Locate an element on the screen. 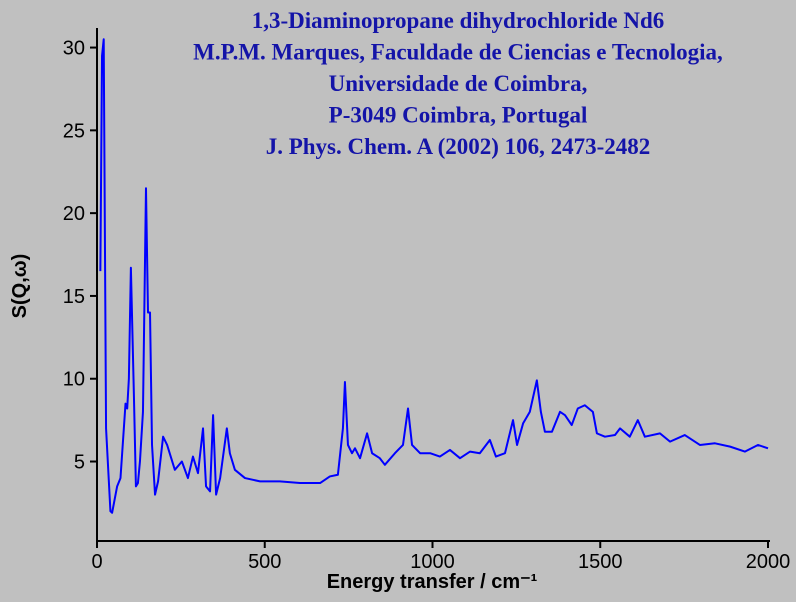 The width and height of the screenshot is (796, 602). x-tick-label: 1500 is located at coordinates (600, 562).